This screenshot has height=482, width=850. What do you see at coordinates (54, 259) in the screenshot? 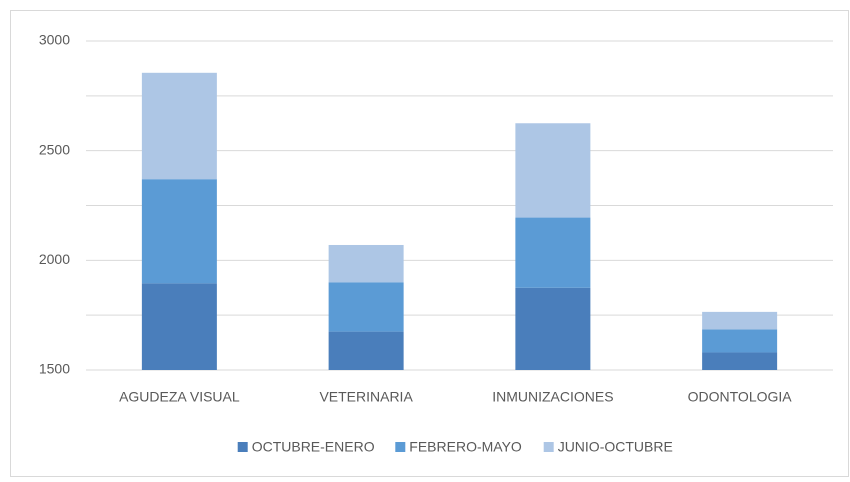
I see `y-tick-label: 2000` at bounding box center [54, 259].